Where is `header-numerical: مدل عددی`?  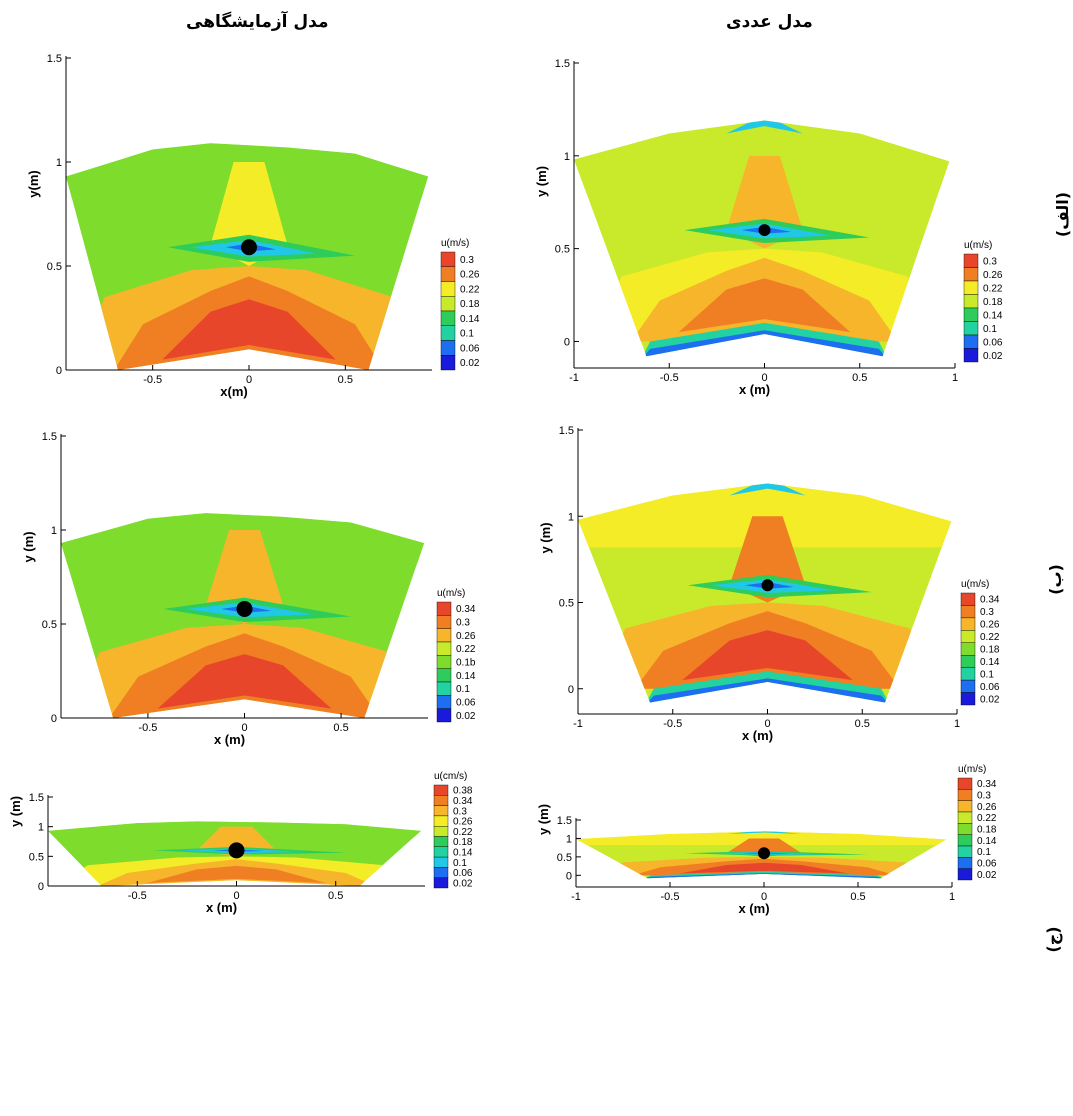
header-numerical: مدل عددی is located at coordinates (769, 22).